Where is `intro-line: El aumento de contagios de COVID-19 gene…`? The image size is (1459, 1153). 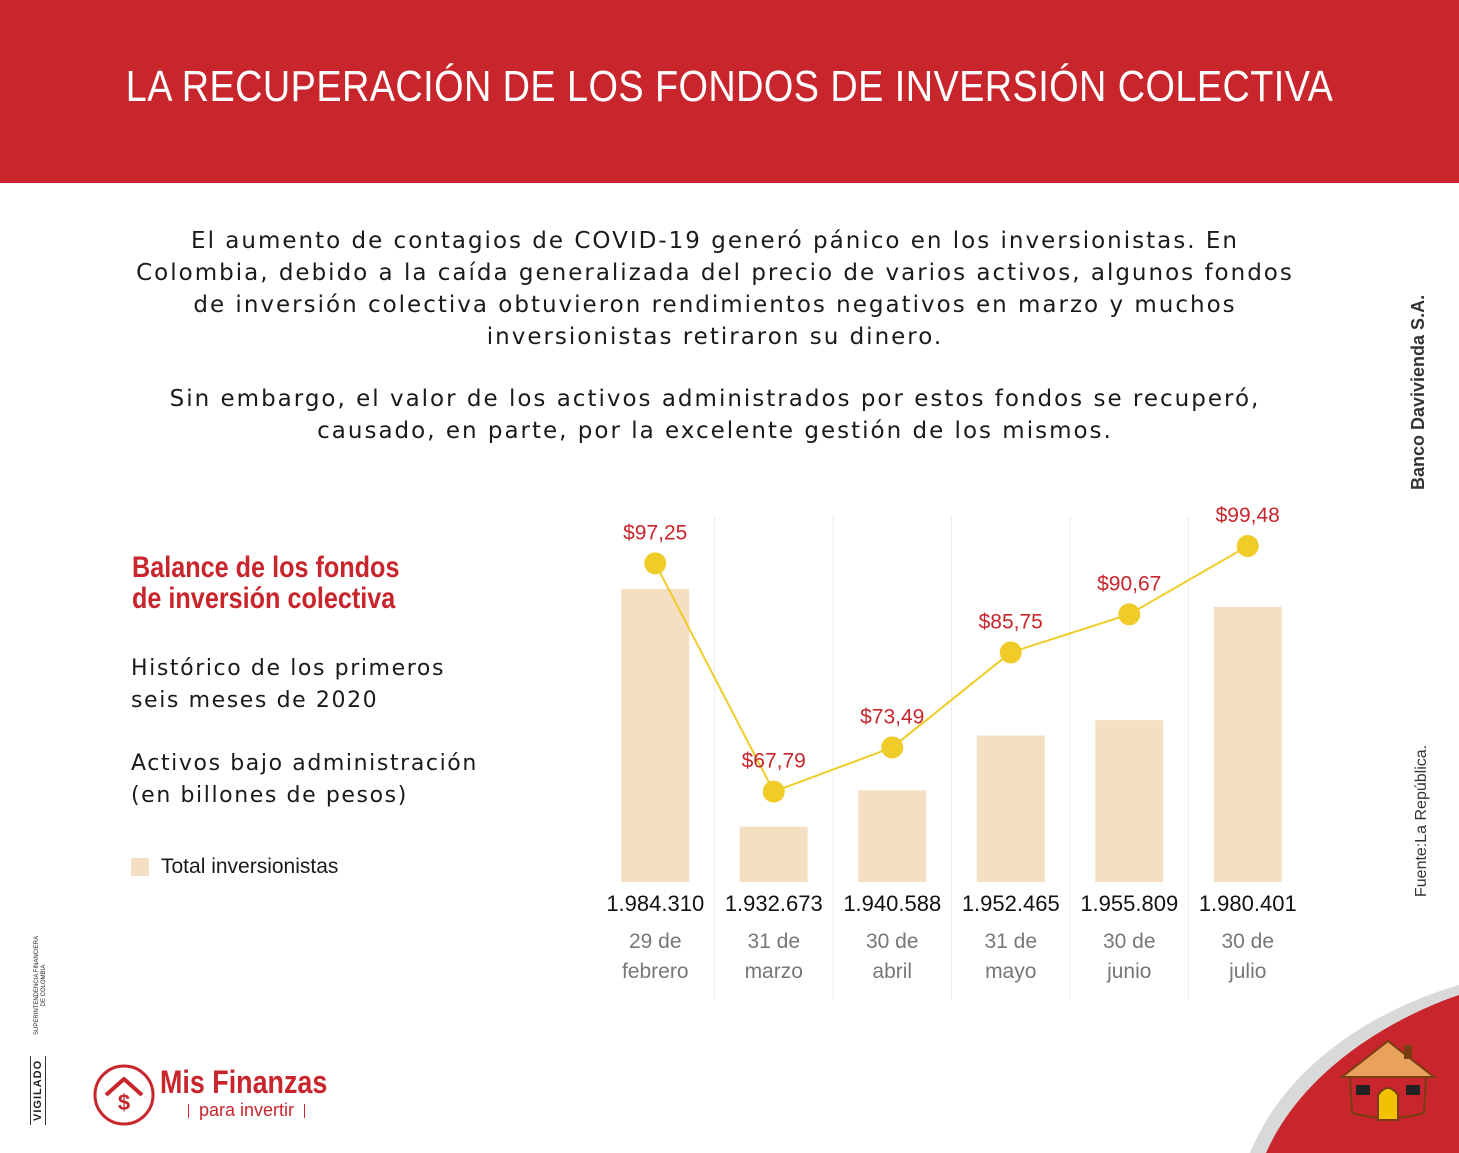
intro-line: El aumento de contagios de COVID-19 gene… is located at coordinates (715, 241).